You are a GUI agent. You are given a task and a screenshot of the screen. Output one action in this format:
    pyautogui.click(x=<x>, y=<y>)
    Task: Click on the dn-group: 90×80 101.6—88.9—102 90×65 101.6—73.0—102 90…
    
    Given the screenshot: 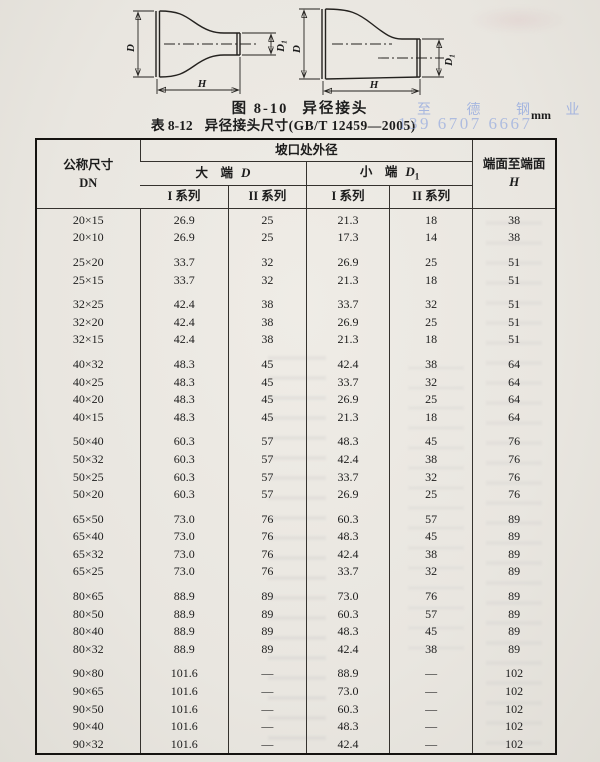 What is the action you would take?
    pyautogui.click(x=296, y=706)
    